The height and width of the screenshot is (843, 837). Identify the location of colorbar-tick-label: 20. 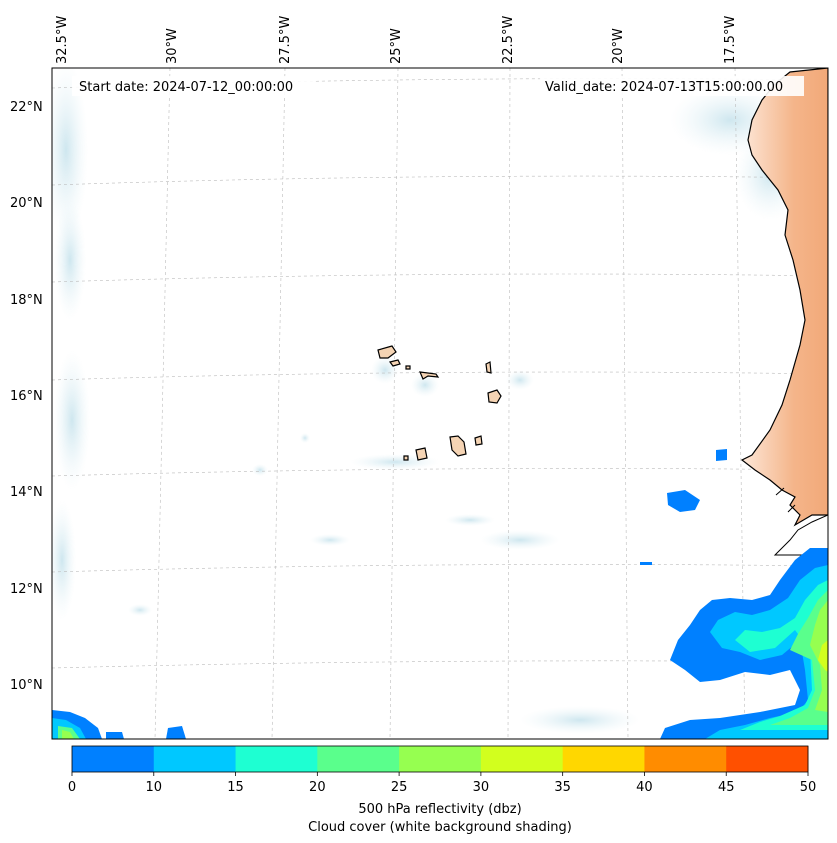
(317, 787).